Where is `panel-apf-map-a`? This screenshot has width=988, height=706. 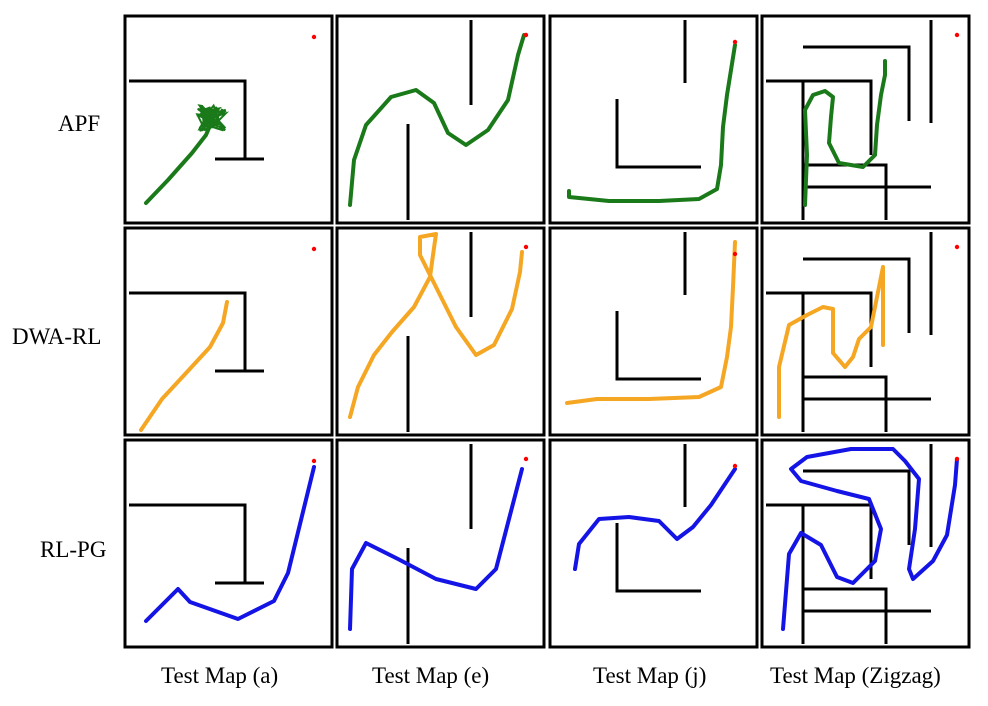
panel-apf-map-a is located at coordinates (228, 119).